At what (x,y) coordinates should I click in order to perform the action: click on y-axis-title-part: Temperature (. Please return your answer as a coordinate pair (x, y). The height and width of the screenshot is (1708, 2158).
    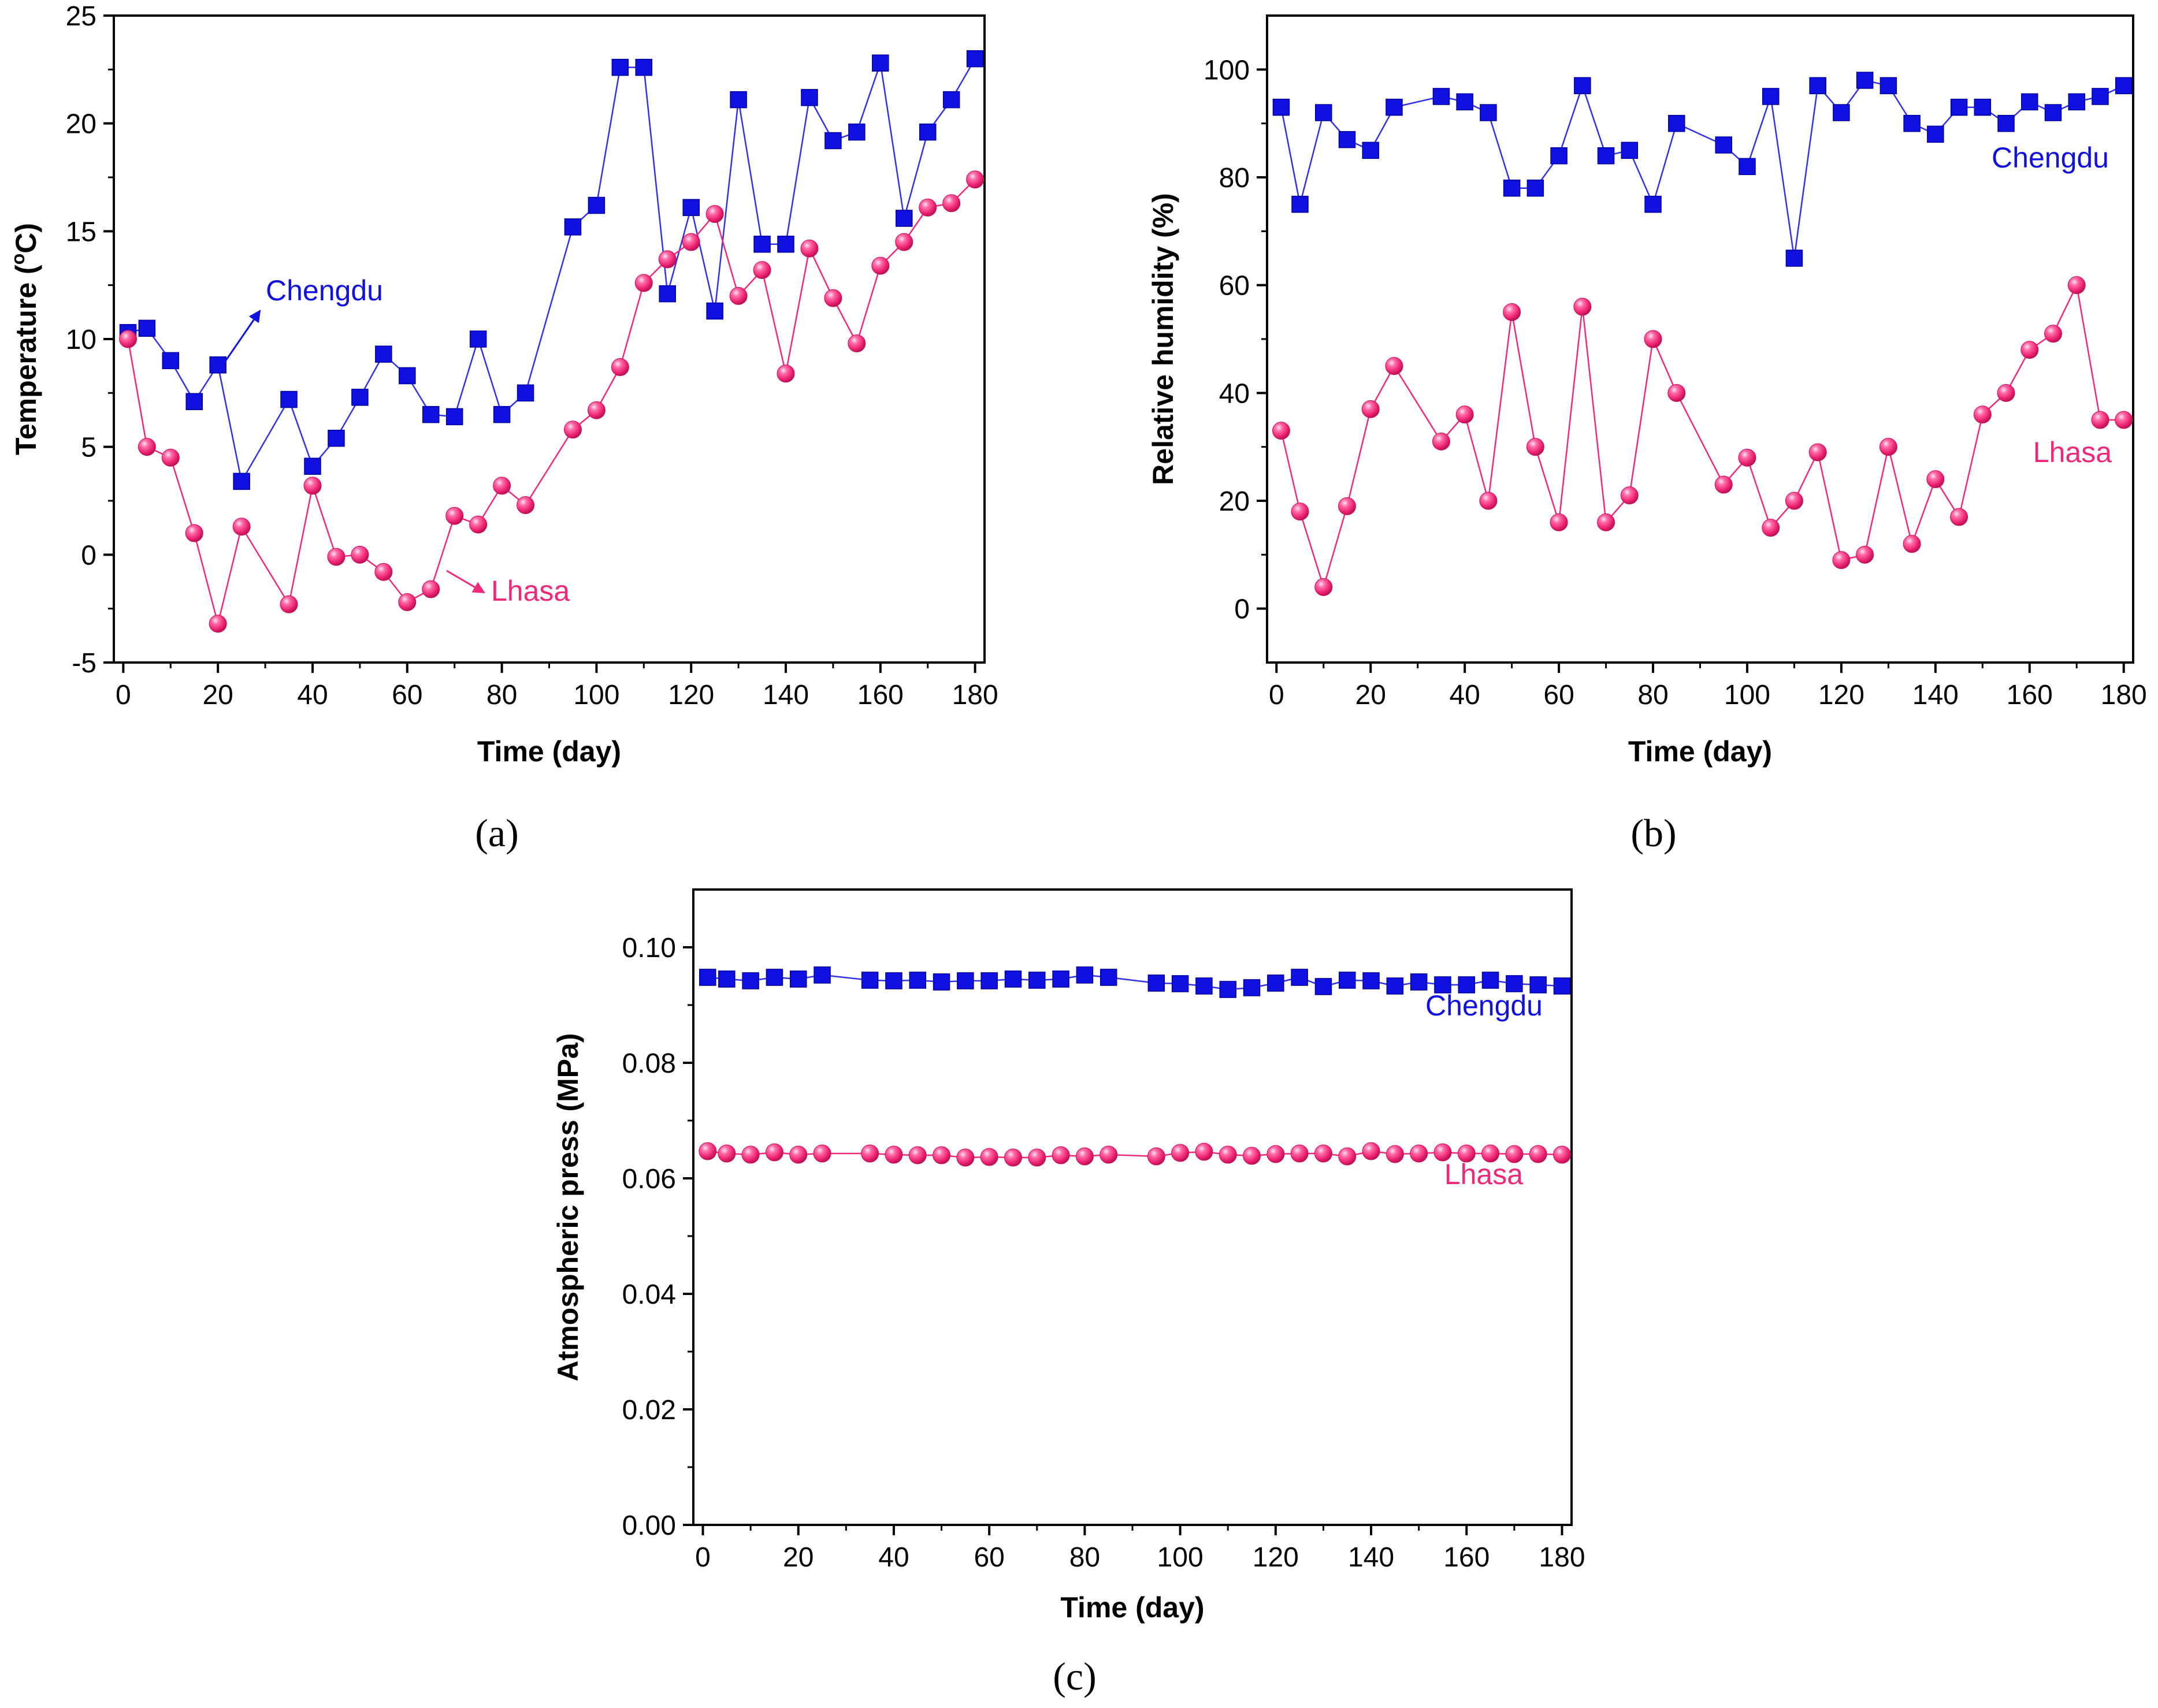
    Looking at the image, I should click on (26, 360).